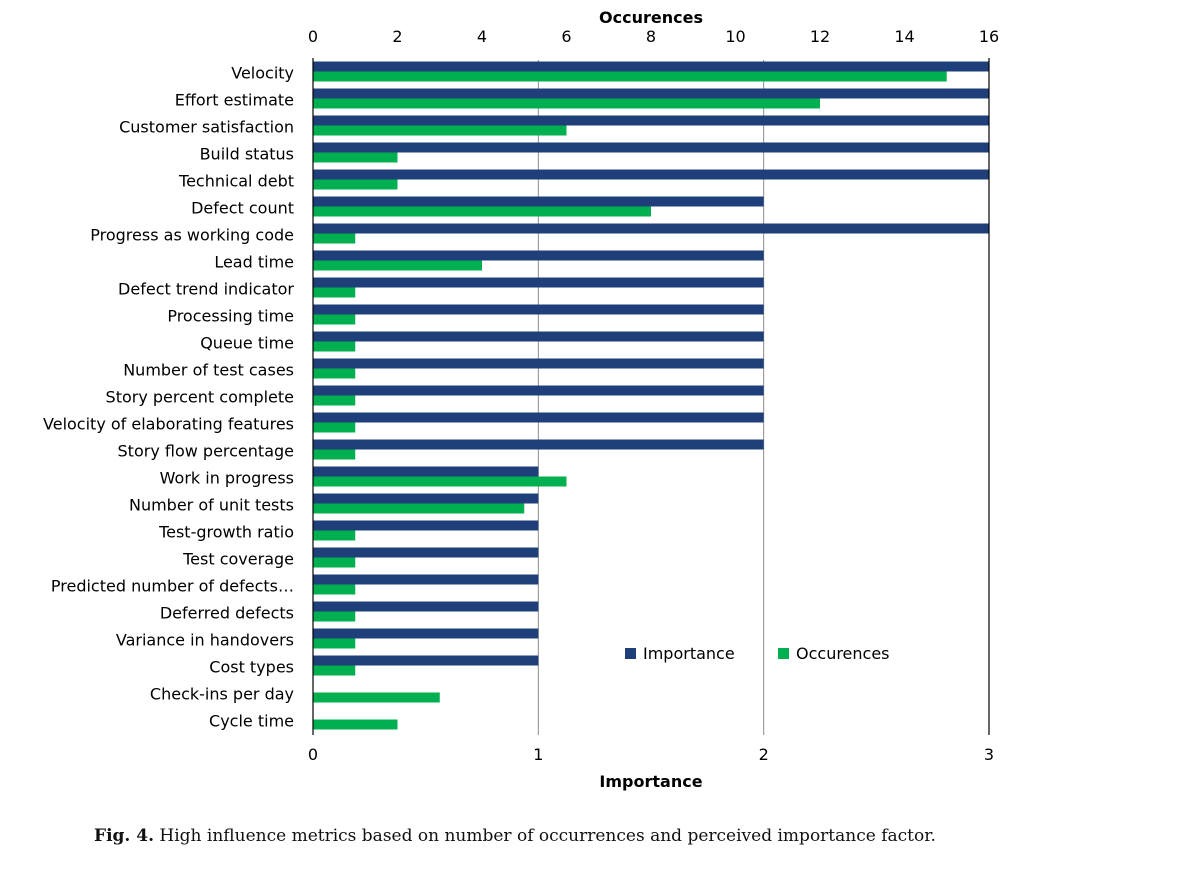 Image resolution: width=1179 pixels, height=871 pixels. I want to click on category-label-9: Processing time, so click(230, 316).